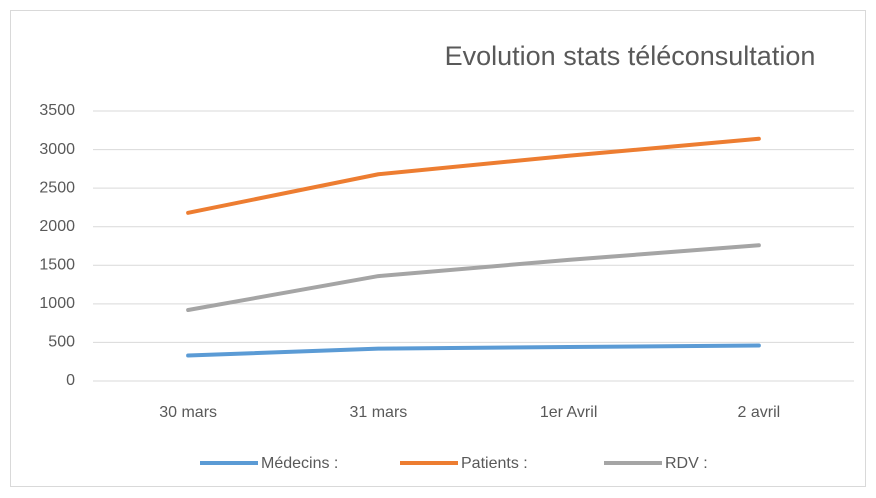  What do you see at coordinates (57, 149) in the screenshot?
I see `y-tick-label: 3000` at bounding box center [57, 149].